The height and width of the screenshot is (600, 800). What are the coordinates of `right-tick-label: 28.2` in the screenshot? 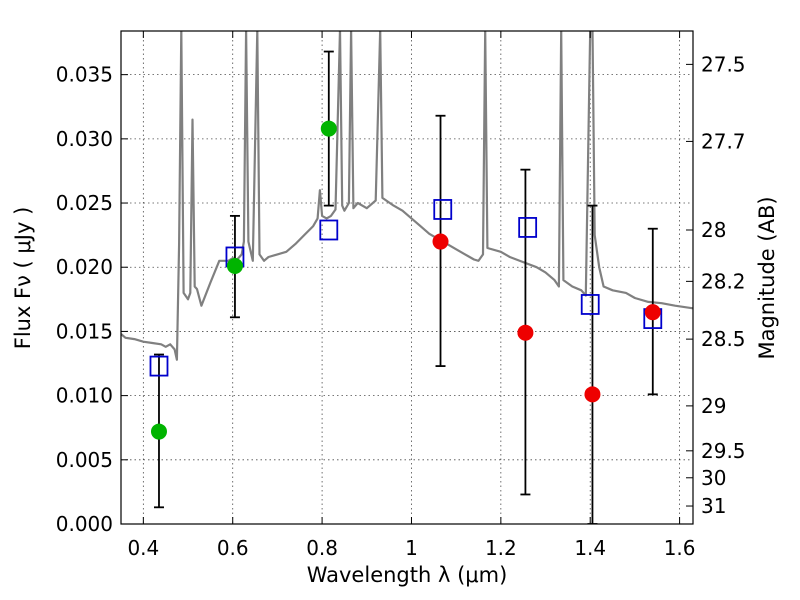 It's located at (723, 281).